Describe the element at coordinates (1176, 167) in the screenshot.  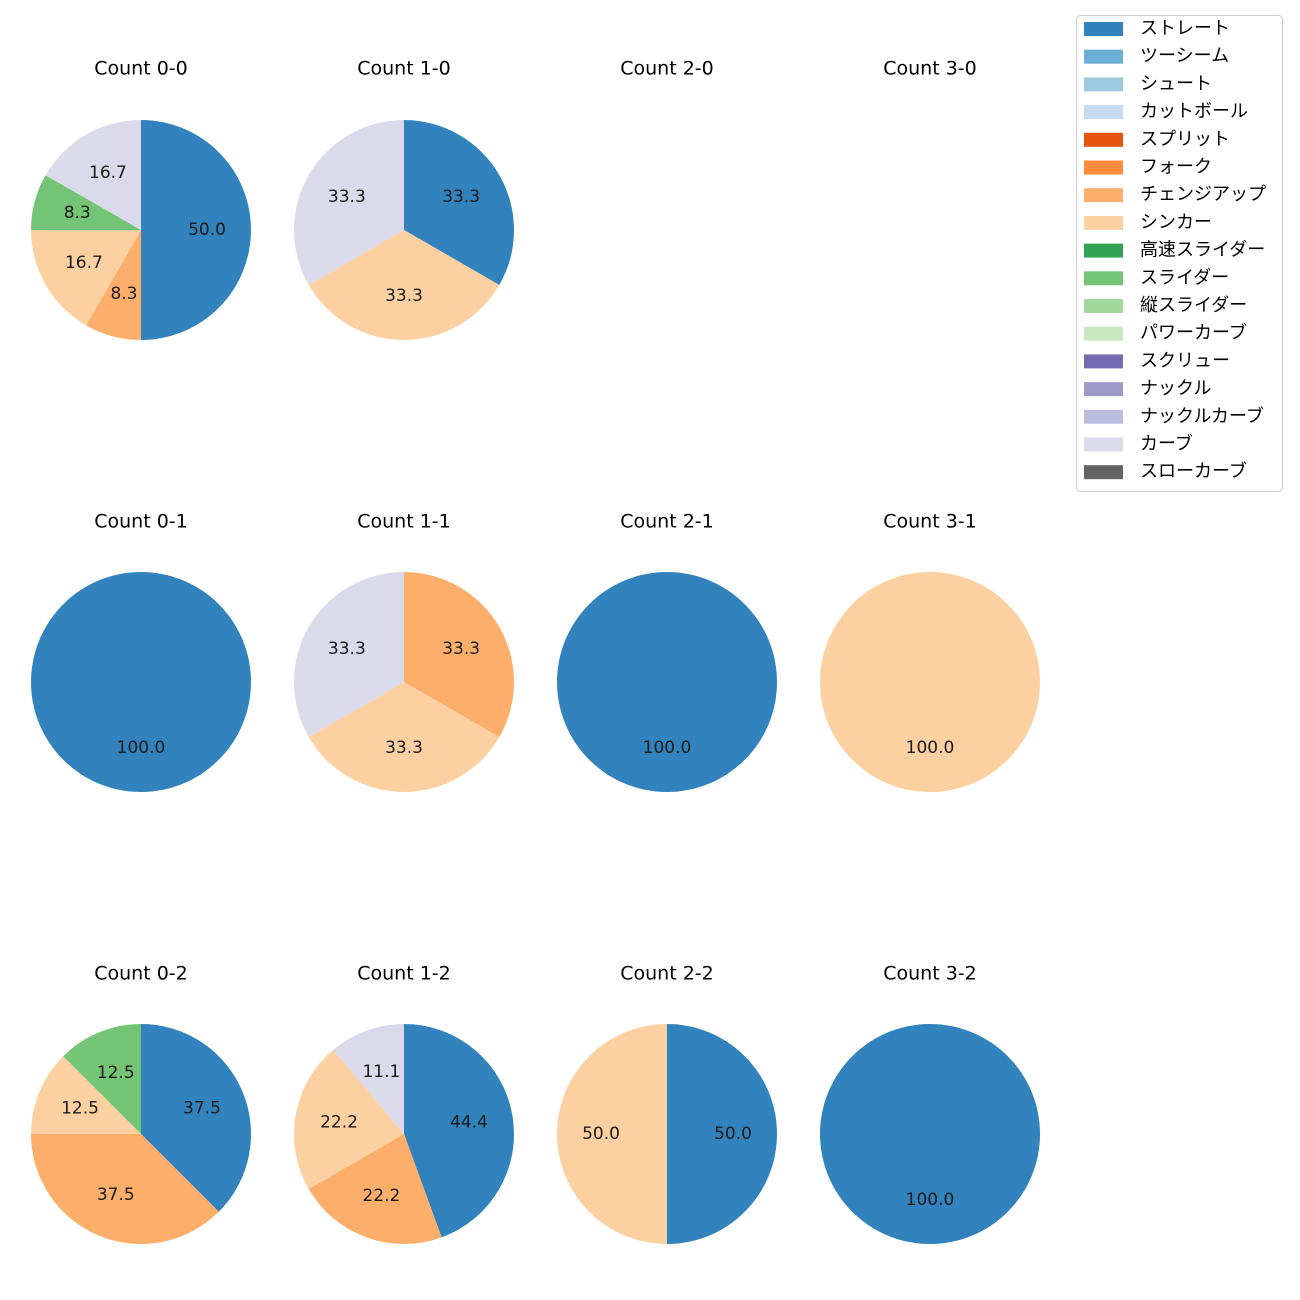
I see `legend-label: フォーク` at that location.